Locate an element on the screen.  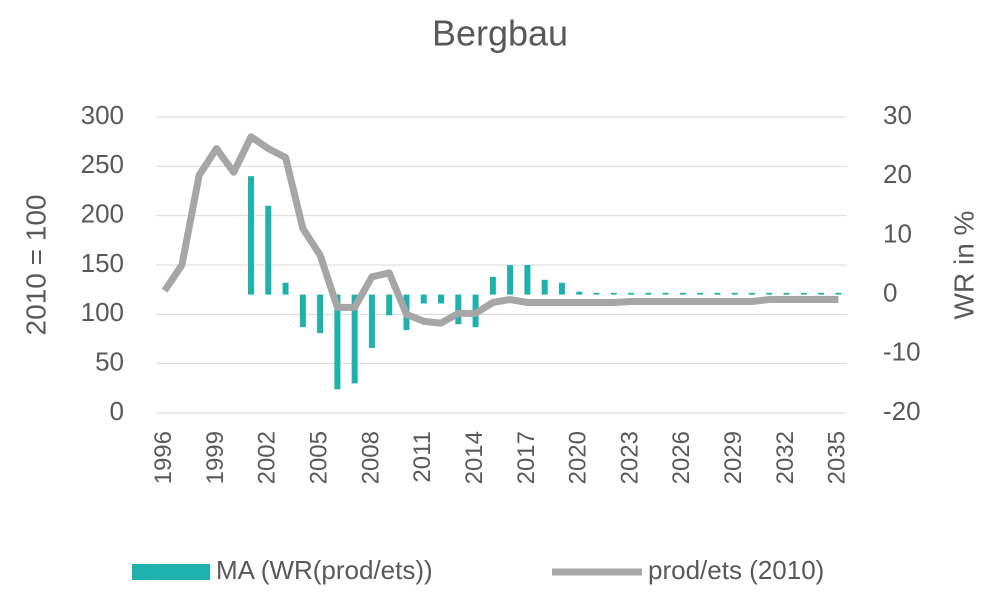
x-tick-label: 2029 is located at coordinates (733, 457).